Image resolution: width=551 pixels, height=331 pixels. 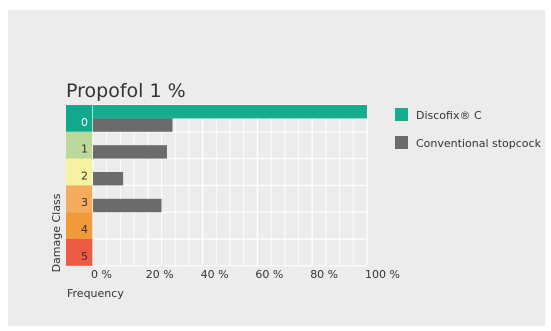 I want to click on x-tick-label: 80 %, so click(x=324, y=274).